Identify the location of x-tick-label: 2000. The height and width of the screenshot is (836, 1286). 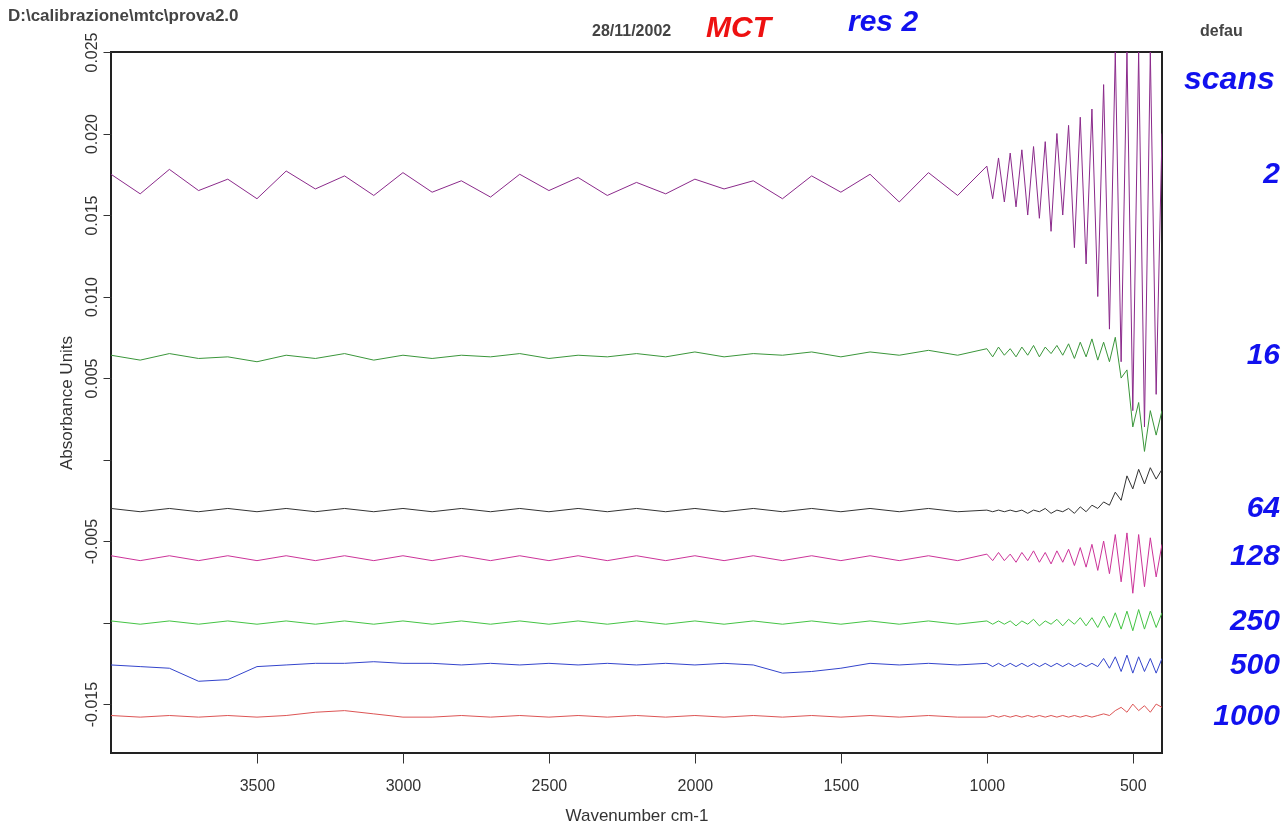
(695, 785).